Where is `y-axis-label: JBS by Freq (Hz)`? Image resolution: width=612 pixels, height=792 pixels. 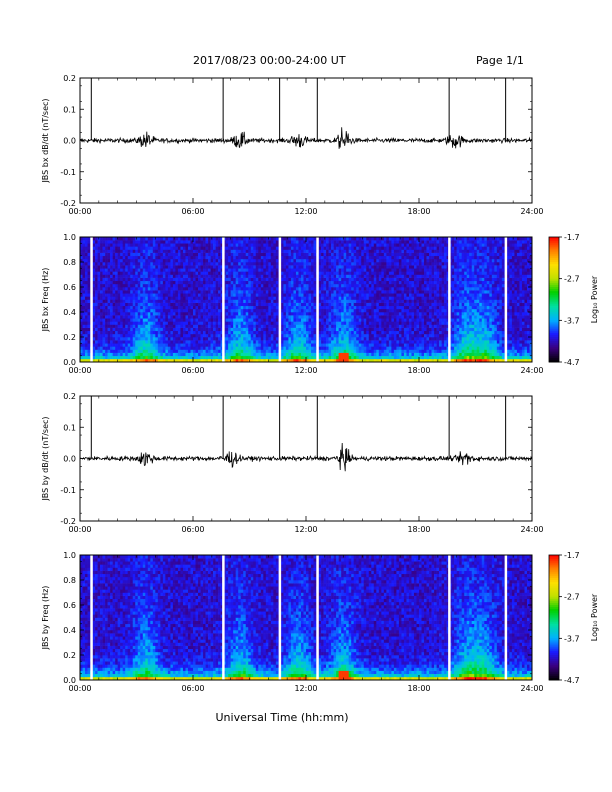
y-axis-label: JBS by Freq (Hz) is located at coordinates (45, 618).